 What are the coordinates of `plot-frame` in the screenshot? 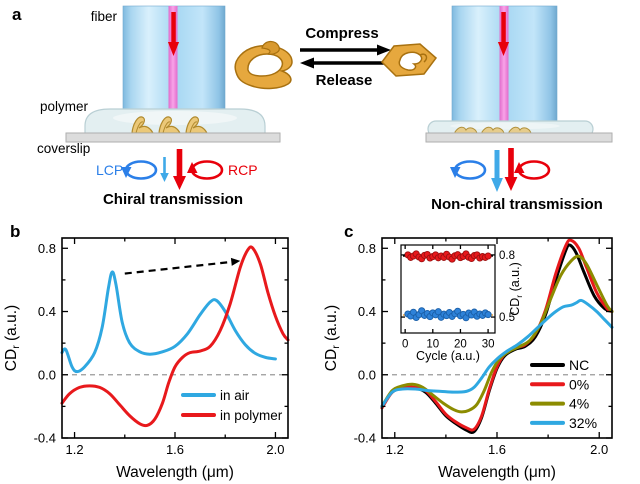 It's located at (448, 289).